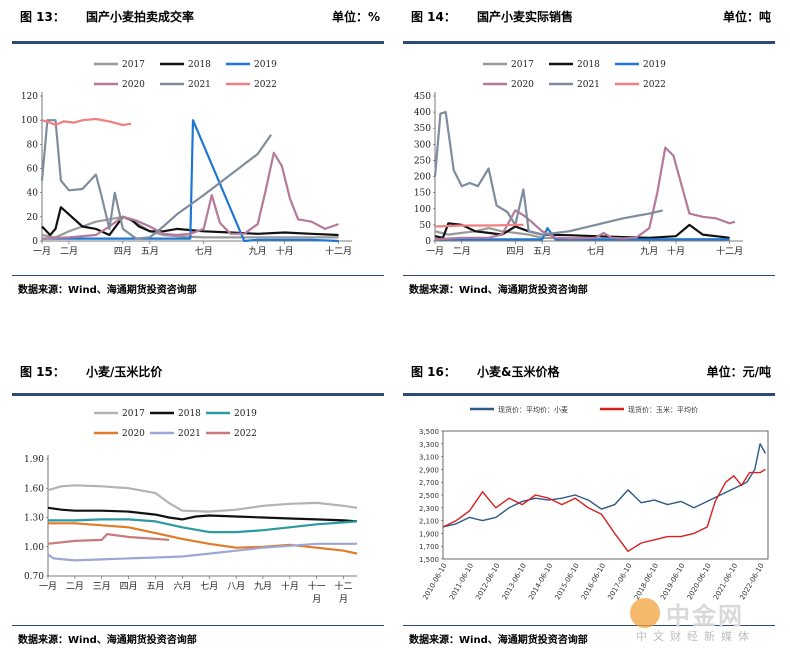 The width and height of the screenshot is (790, 656). Describe the element at coordinates (422, 194) in the screenshot. I see `y-tick-label: 150` at that location.